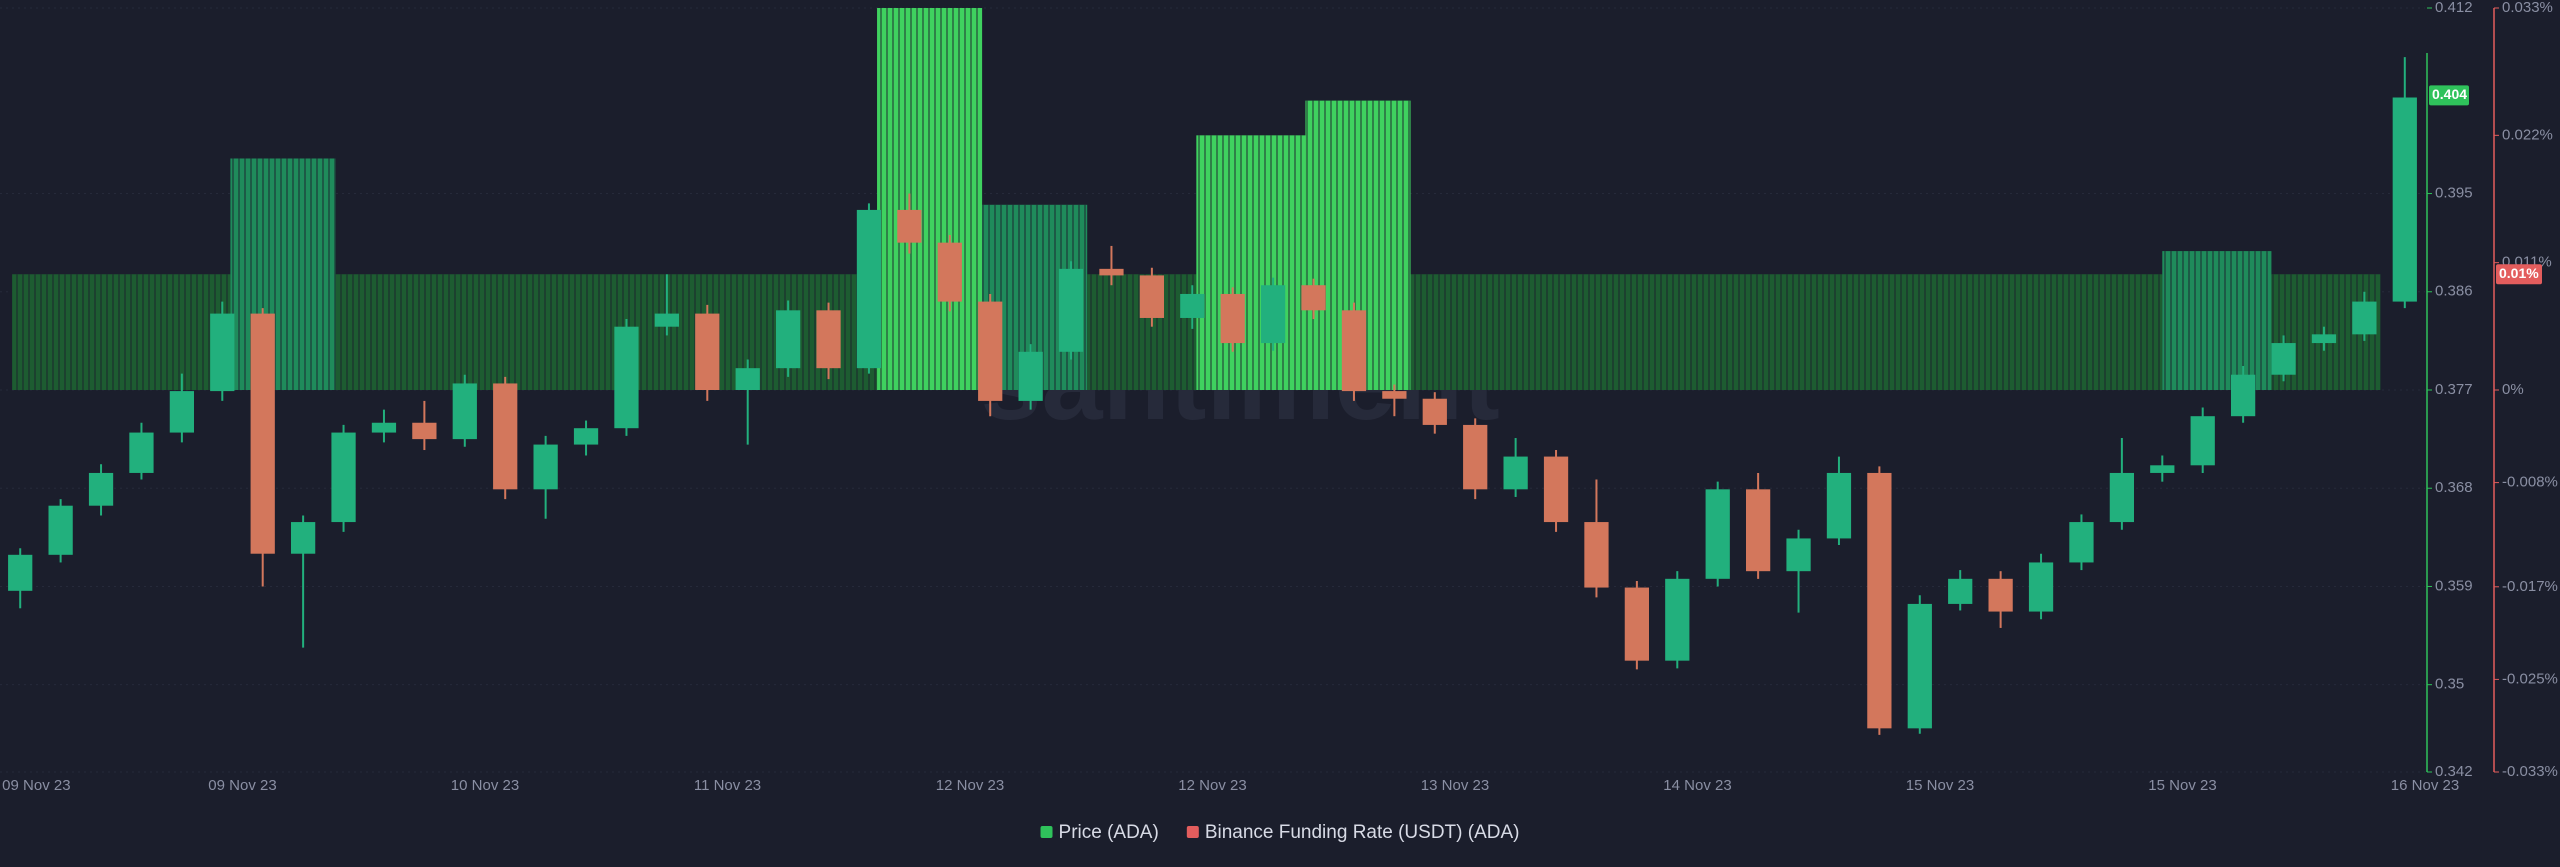 The image size is (2560, 867). Describe the element at coordinates (2530, 678) in the screenshot. I see `y2-tick-label: -0.025%` at that location.